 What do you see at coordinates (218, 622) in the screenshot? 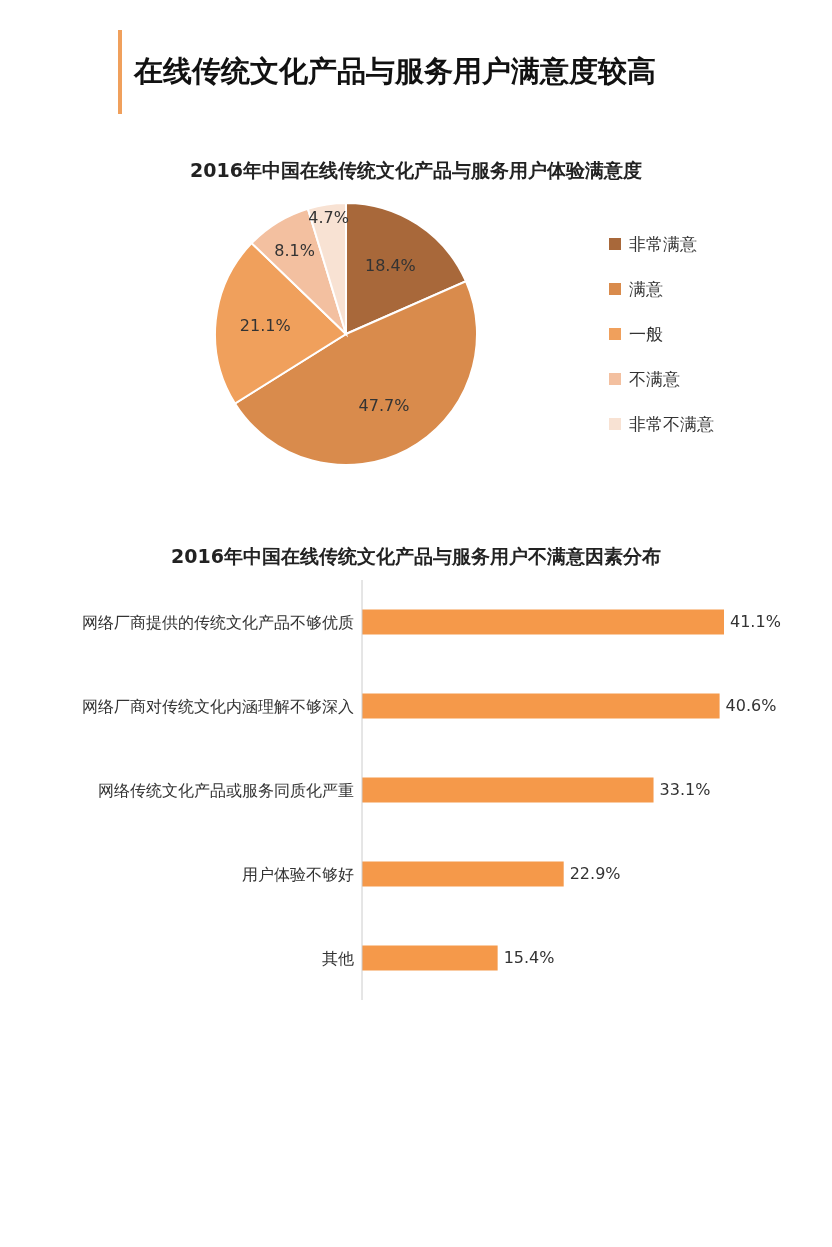
I see `y-tick-label: 网络厂商提供的传统文化产品不够优质` at bounding box center [218, 622].